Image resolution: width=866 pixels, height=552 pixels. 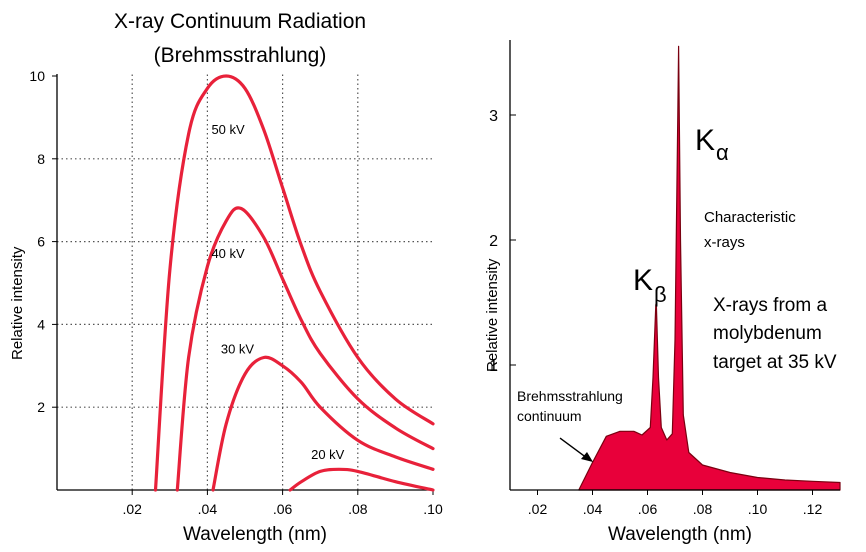 What do you see at coordinates (724, 242) in the screenshot?
I see `characteristic-label-line-2: x-rays` at bounding box center [724, 242].